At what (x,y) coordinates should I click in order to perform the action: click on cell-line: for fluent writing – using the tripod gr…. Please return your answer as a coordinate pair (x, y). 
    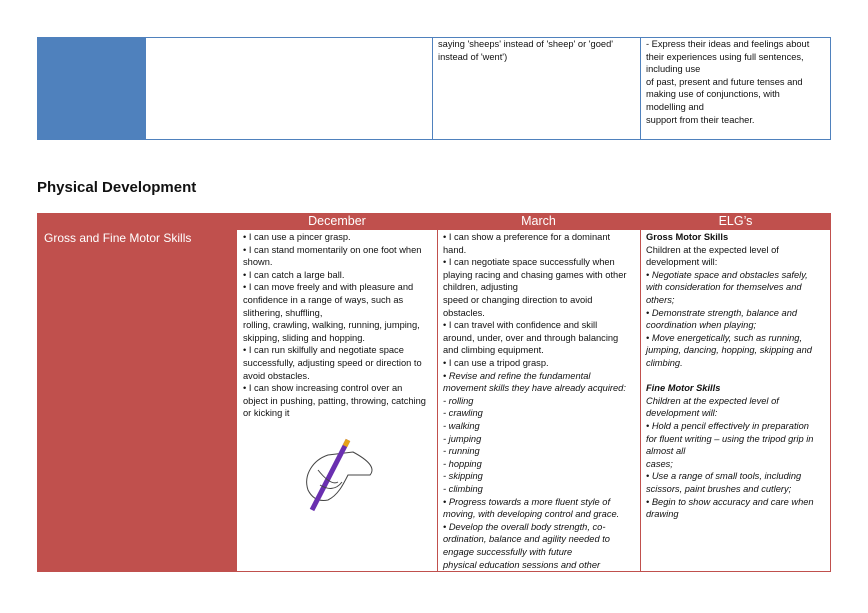
    Looking at the image, I should click on (730, 438).